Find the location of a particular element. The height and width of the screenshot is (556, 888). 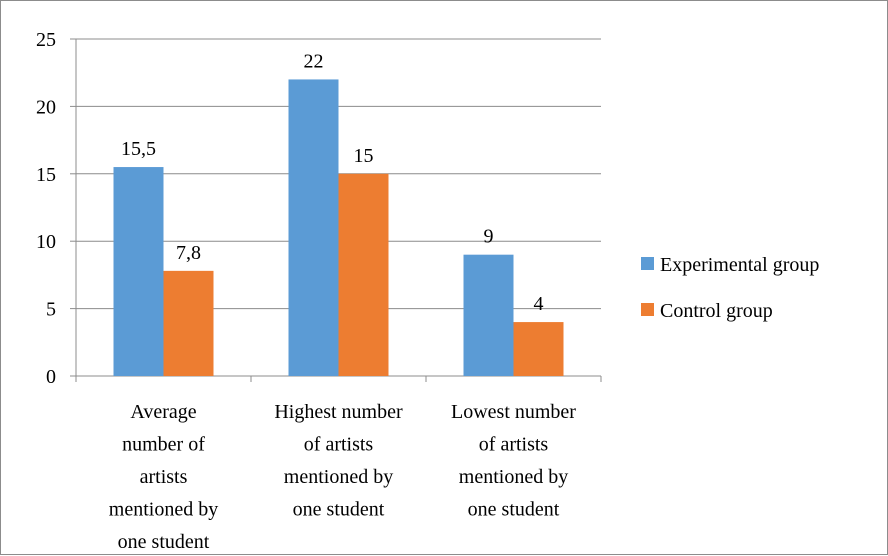

data-label: 15,5 is located at coordinates (138, 149).